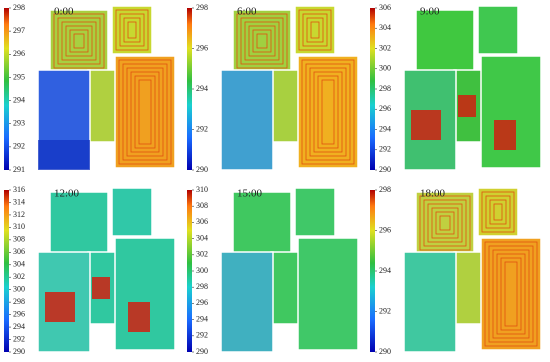 The image size is (550, 362). I want to click on panel: 290 292 294 296 298 300 302 304 306 308 310 15:00, so click(273, 270).